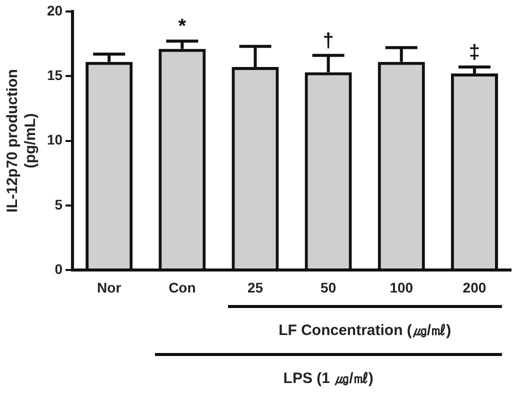 The width and height of the screenshot is (521, 402). I want to click on text: LPS (1 ㎍/㎖), so click(328, 378).